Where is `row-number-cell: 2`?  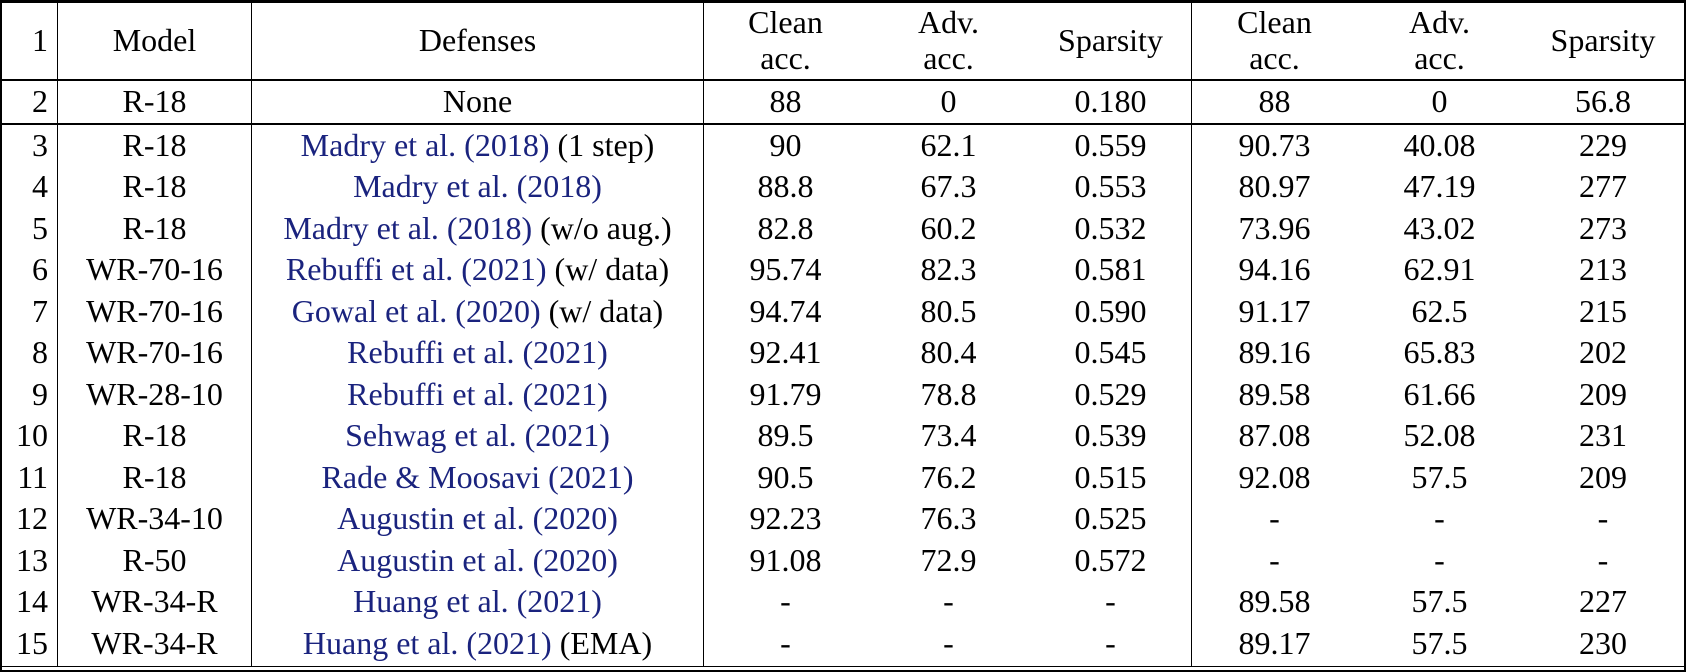 row-number-cell: 2 is located at coordinates (30, 102).